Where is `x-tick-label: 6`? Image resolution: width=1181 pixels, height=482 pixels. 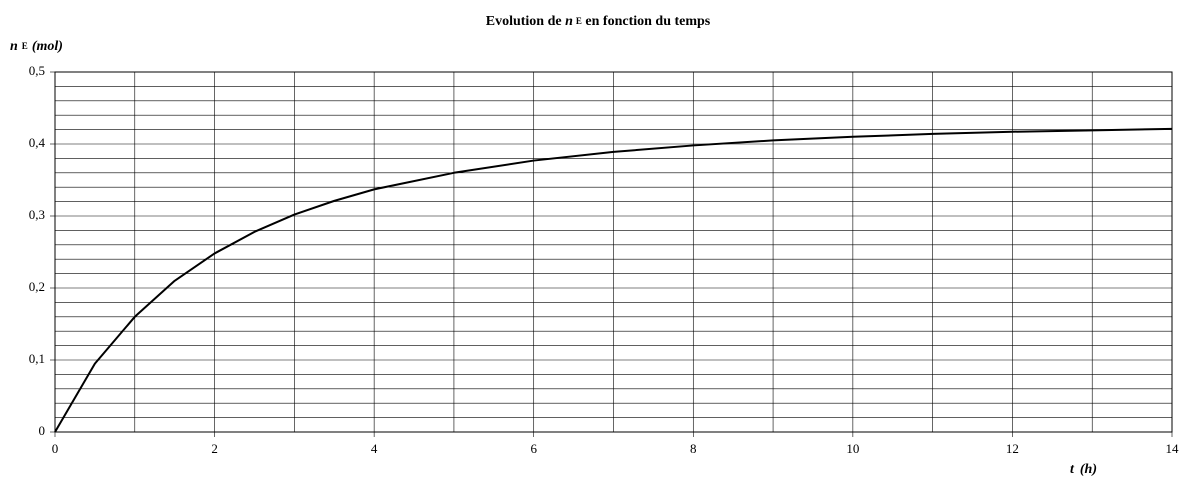
x-tick-label: 6 is located at coordinates (533, 448).